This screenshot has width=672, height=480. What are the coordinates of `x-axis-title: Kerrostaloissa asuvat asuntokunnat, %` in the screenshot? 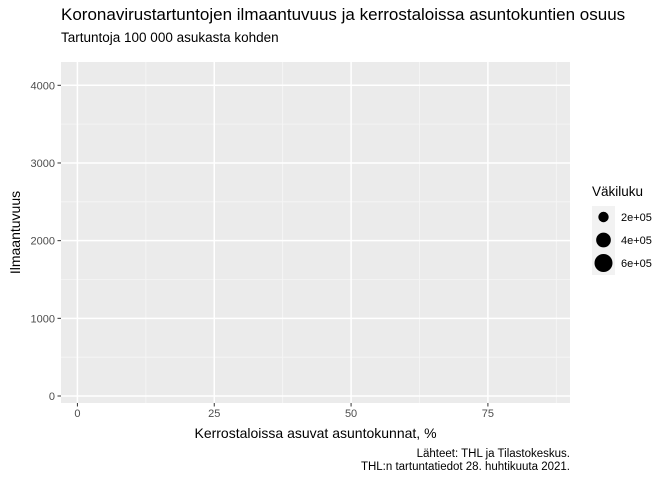 It's located at (315, 433).